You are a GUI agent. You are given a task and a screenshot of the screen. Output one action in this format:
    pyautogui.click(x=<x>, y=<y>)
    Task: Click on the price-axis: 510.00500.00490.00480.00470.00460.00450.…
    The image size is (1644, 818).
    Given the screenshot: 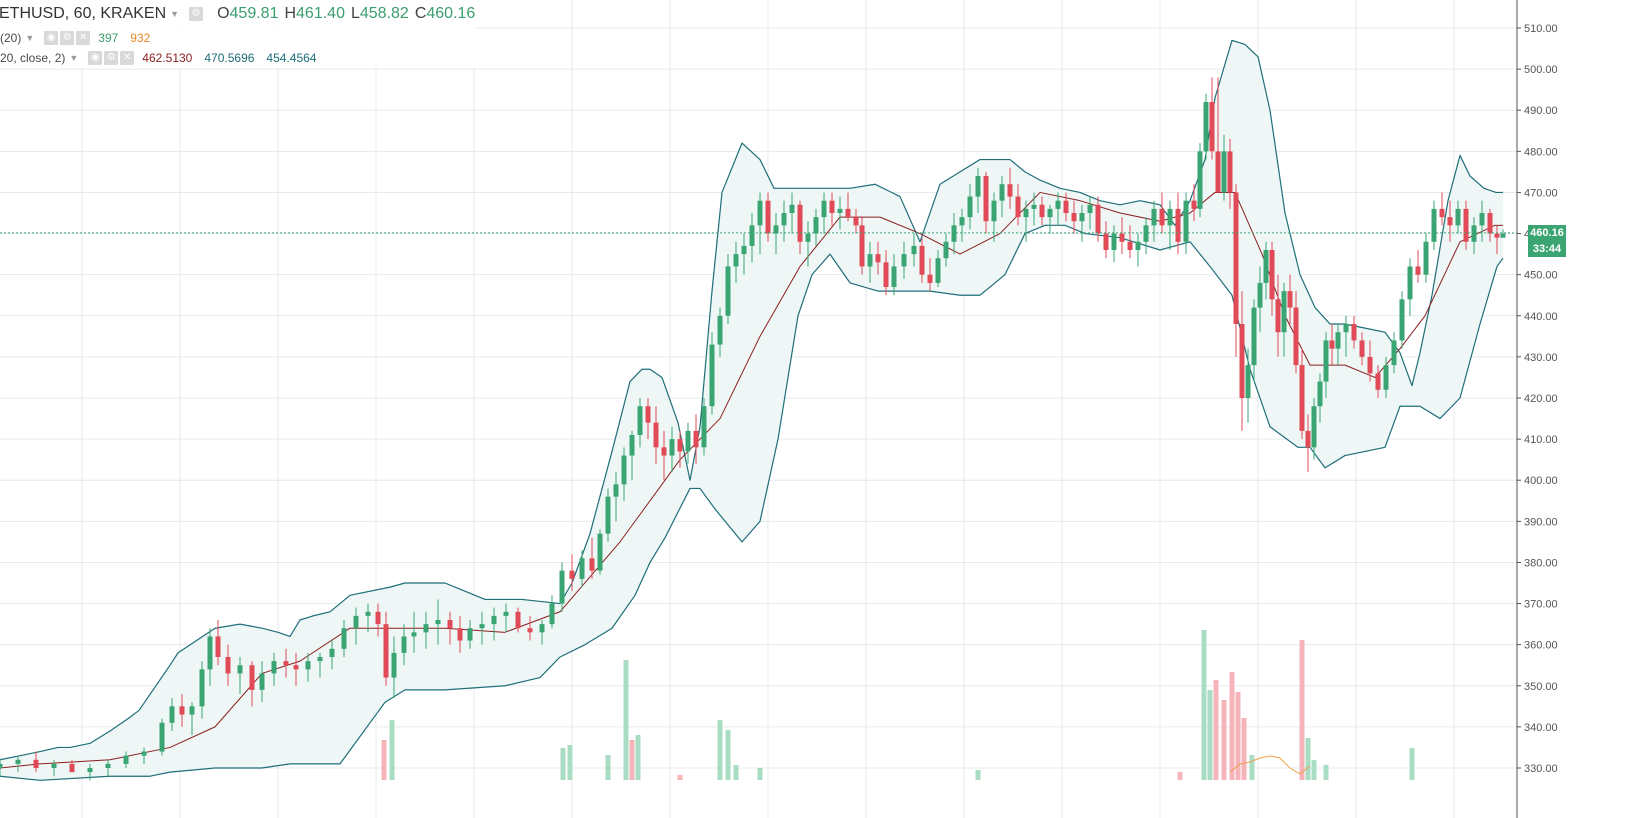 What is the action you would take?
    pyautogui.click(x=1537, y=409)
    